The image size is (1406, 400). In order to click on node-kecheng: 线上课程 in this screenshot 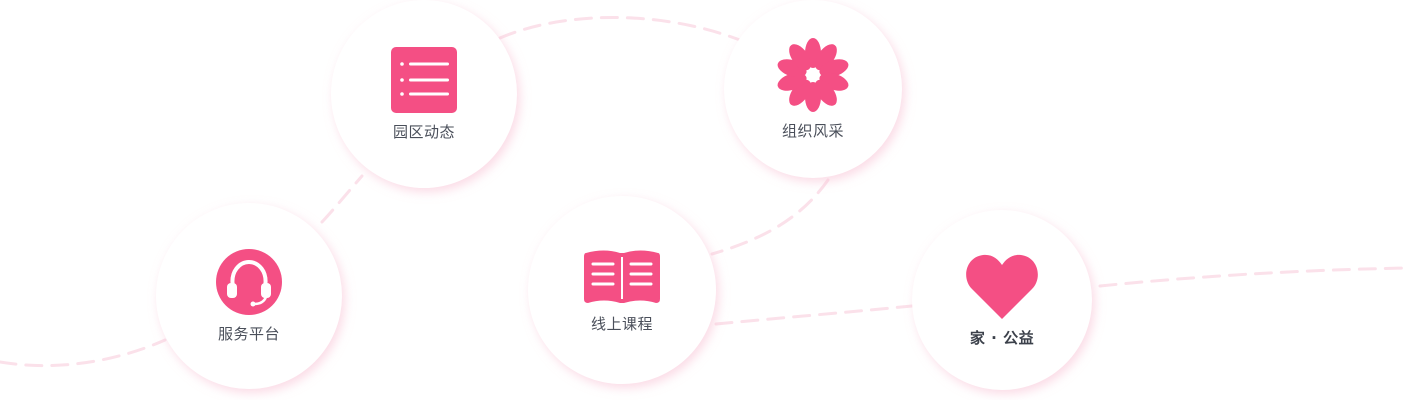, I will do `click(622, 290)`.